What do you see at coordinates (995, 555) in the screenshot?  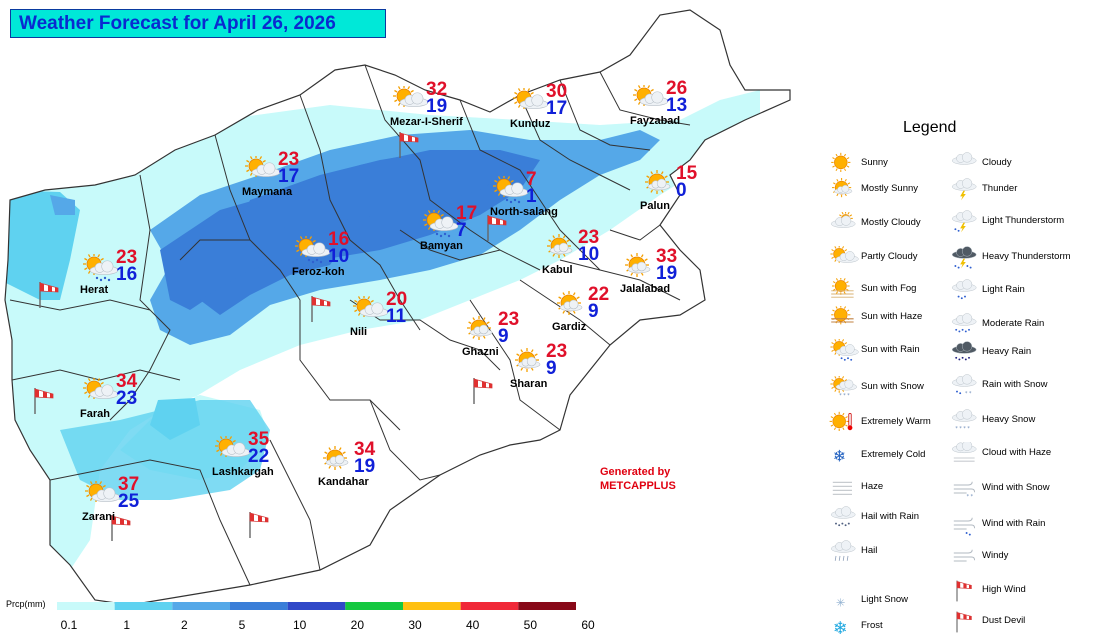 I see `legend-item-label: Windy` at bounding box center [995, 555].